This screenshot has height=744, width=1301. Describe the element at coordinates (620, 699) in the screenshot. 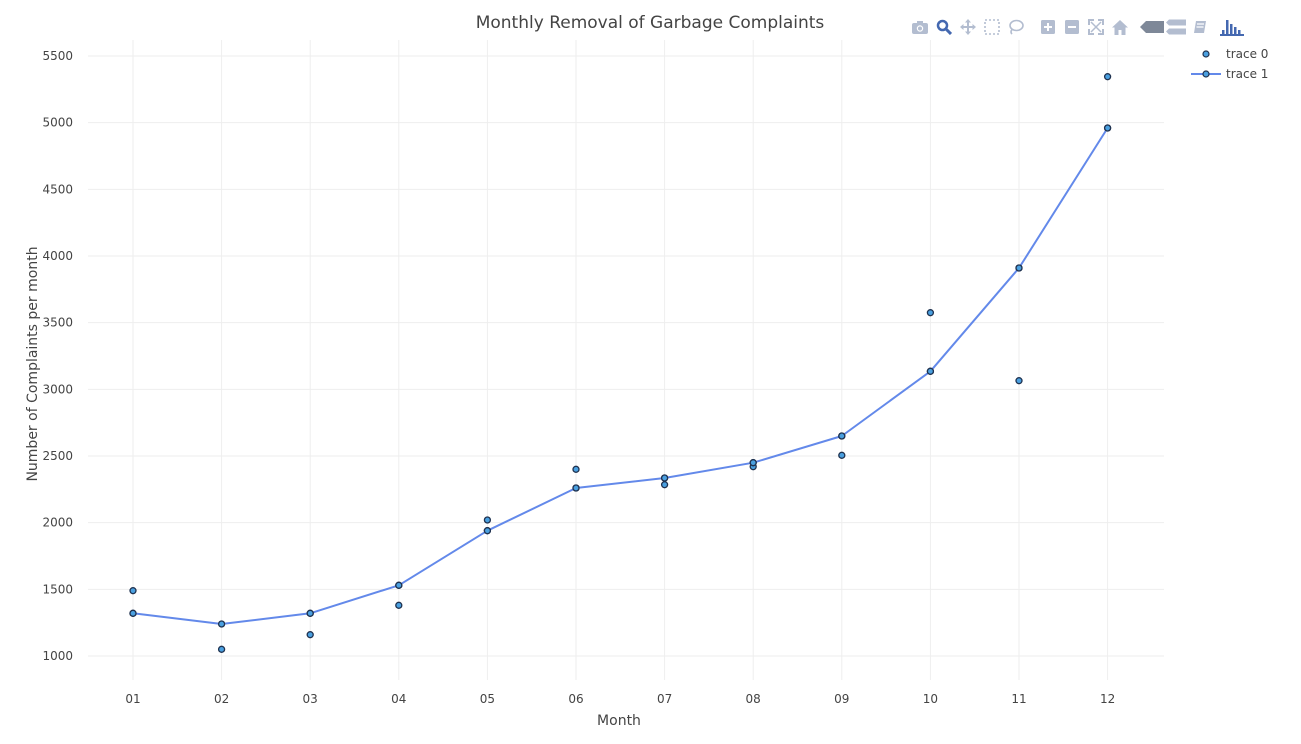

I see `x-tick-labels: 01 02 03 04 05 06 07 08 09 10 11 12` at that location.